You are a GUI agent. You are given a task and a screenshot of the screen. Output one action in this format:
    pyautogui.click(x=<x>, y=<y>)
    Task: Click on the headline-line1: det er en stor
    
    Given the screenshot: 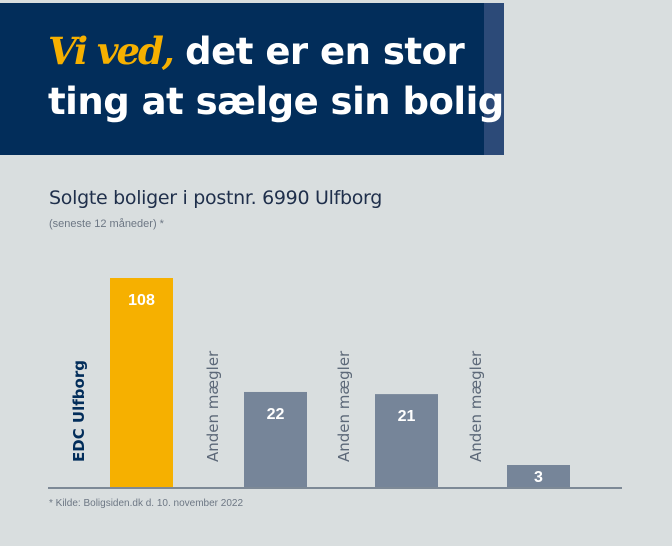 What is the action you would take?
    pyautogui.click(x=318, y=51)
    